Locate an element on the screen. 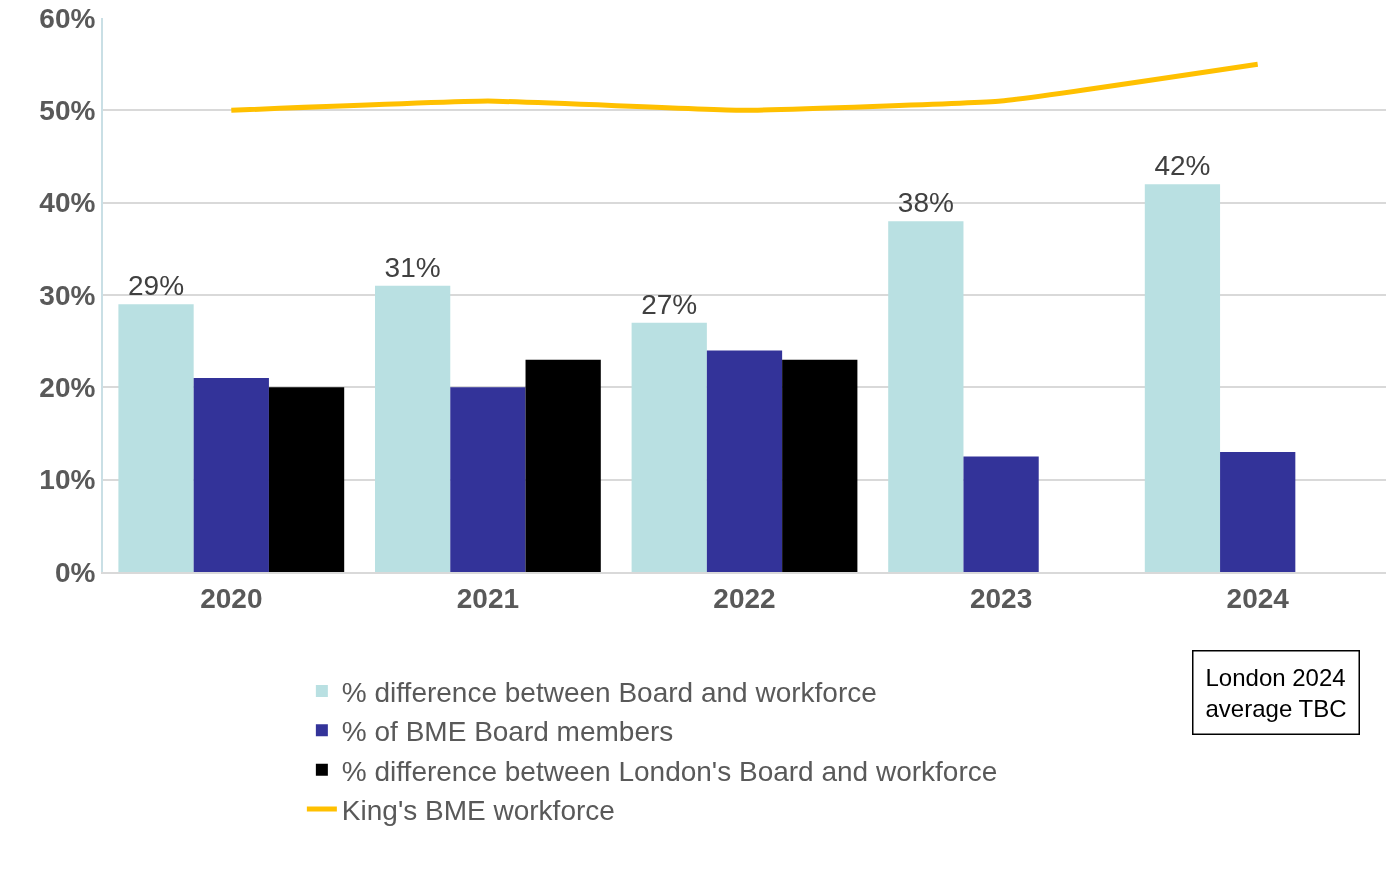 The width and height of the screenshot is (1388, 894). data-label: 27% is located at coordinates (669, 304).